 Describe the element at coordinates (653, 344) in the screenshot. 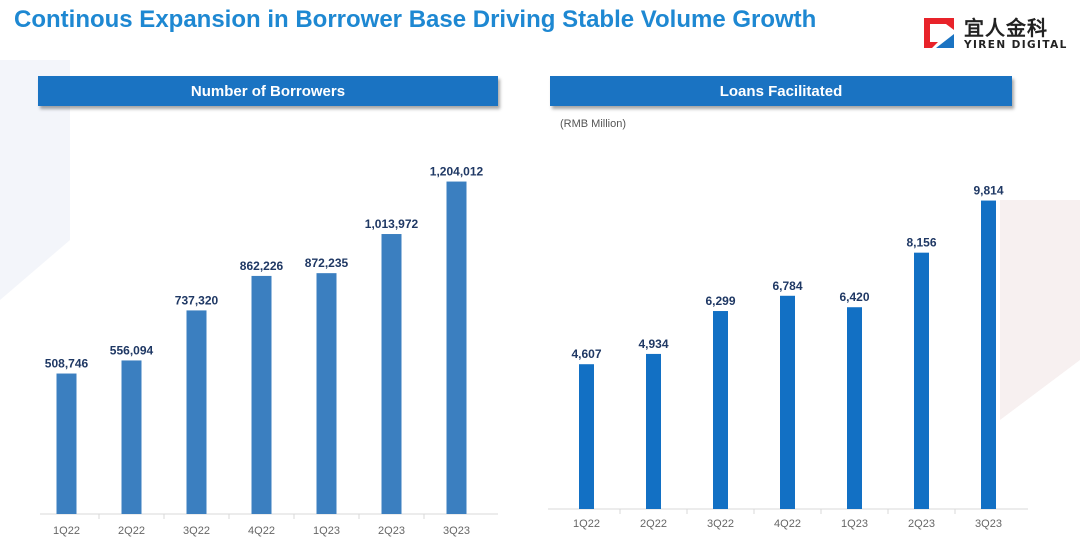

I see `loans-value-label-2q22: 4,934` at that location.